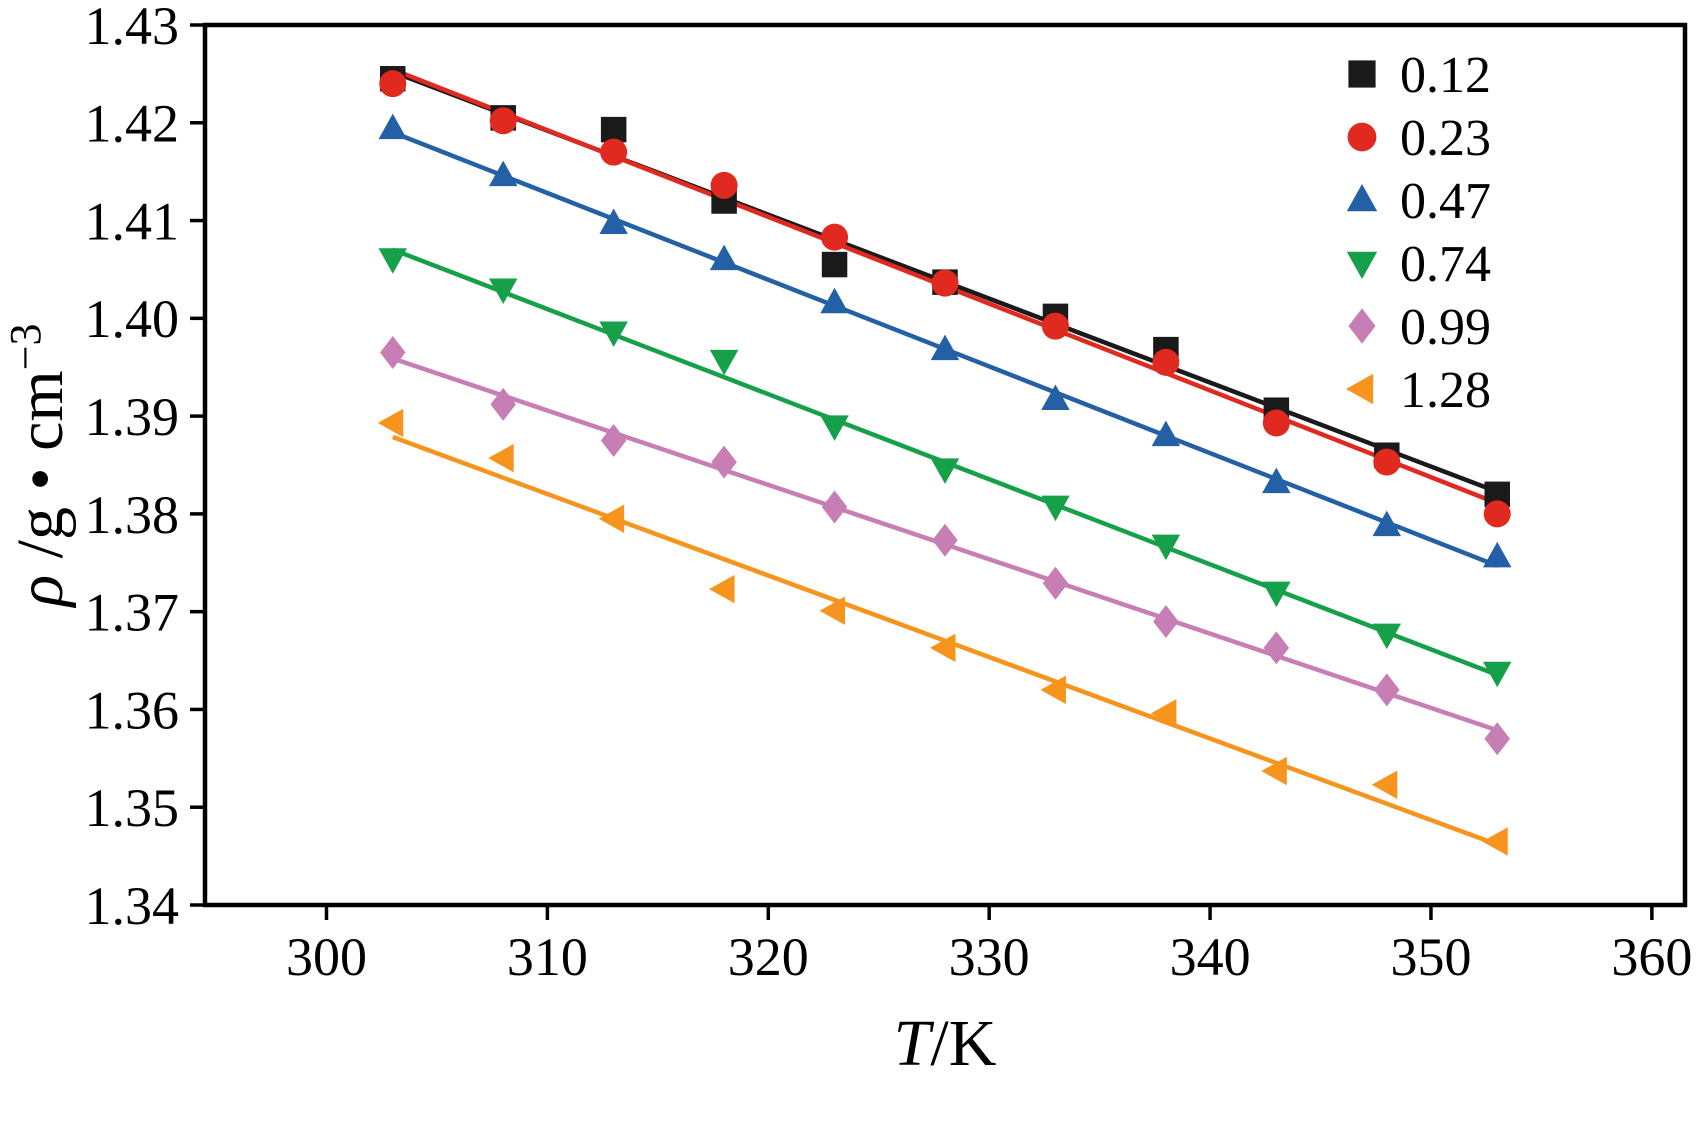 This screenshot has height=1132, width=1701. Describe the element at coordinates (547, 957) in the screenshot. I see `x-tick-label: 310` at that location.